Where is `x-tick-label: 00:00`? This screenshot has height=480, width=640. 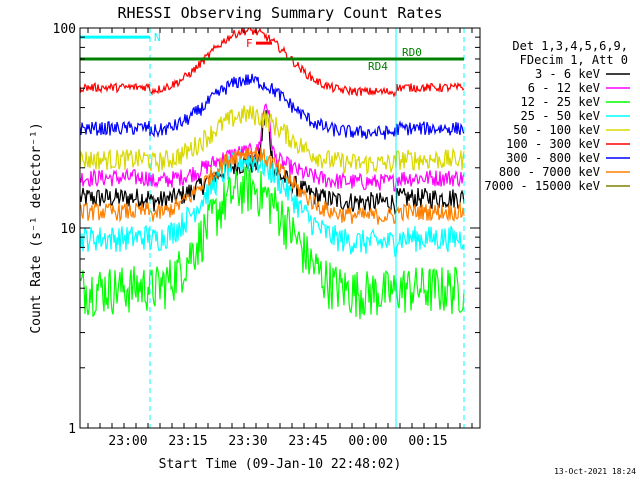
x-tick-label: 00:00 is located at coordinates (367, 441).